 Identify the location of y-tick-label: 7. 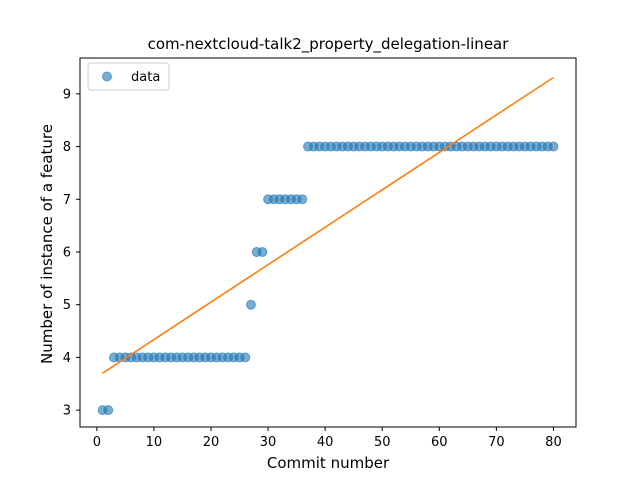
(67, 200).